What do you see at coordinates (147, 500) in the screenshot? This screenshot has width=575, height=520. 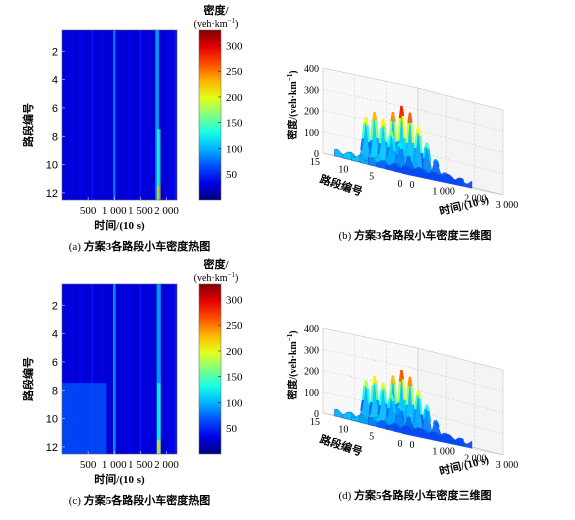 I see `caption-text: 方案5各路段小车密度热图` at bounding box center [147, 500].